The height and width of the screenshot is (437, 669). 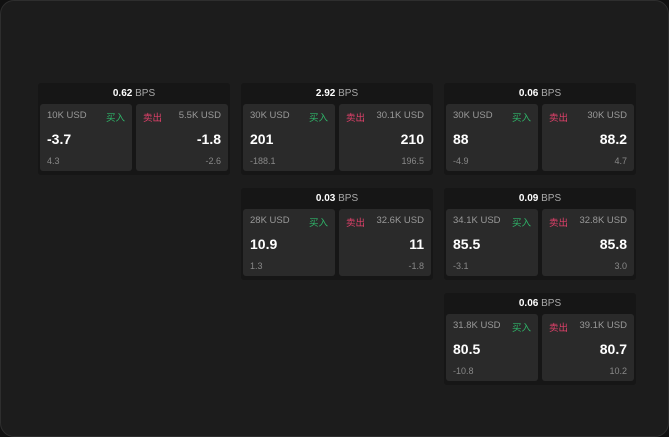 What do you see at coordinates (588, 347) in the screenshot?
I see `sell-button: 卖出 39.1K USD 80.7 10.2` at bounding box center [588, 347].